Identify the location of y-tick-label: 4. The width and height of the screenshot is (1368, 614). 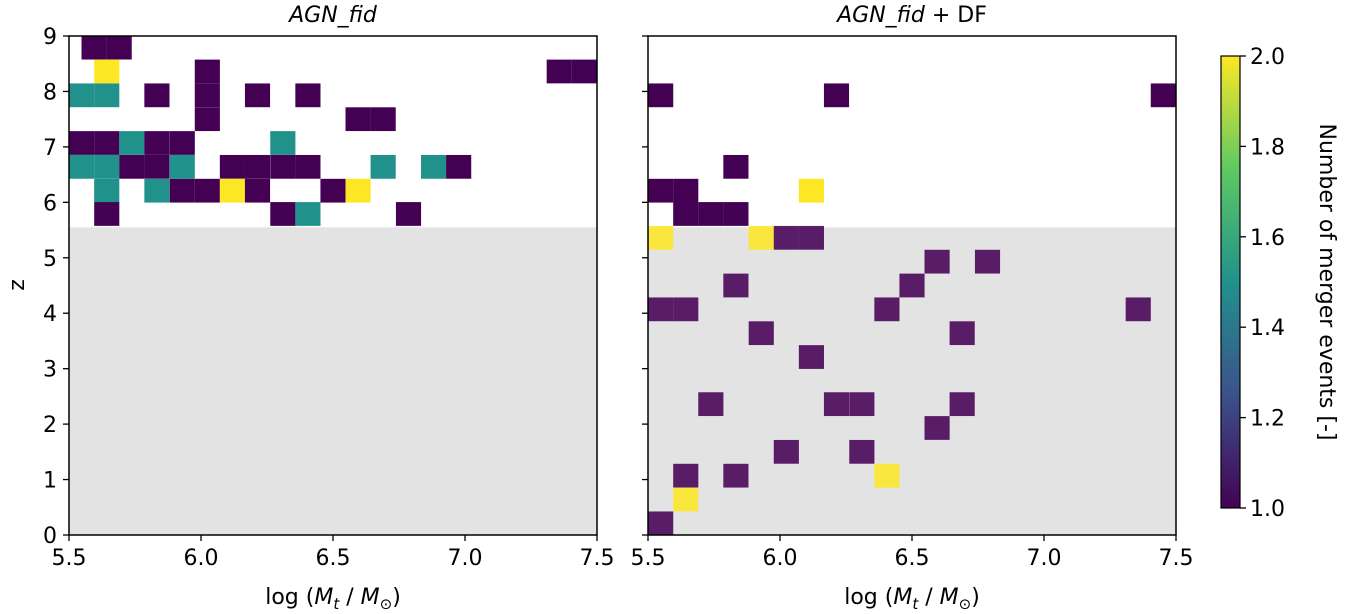
(50, 314).